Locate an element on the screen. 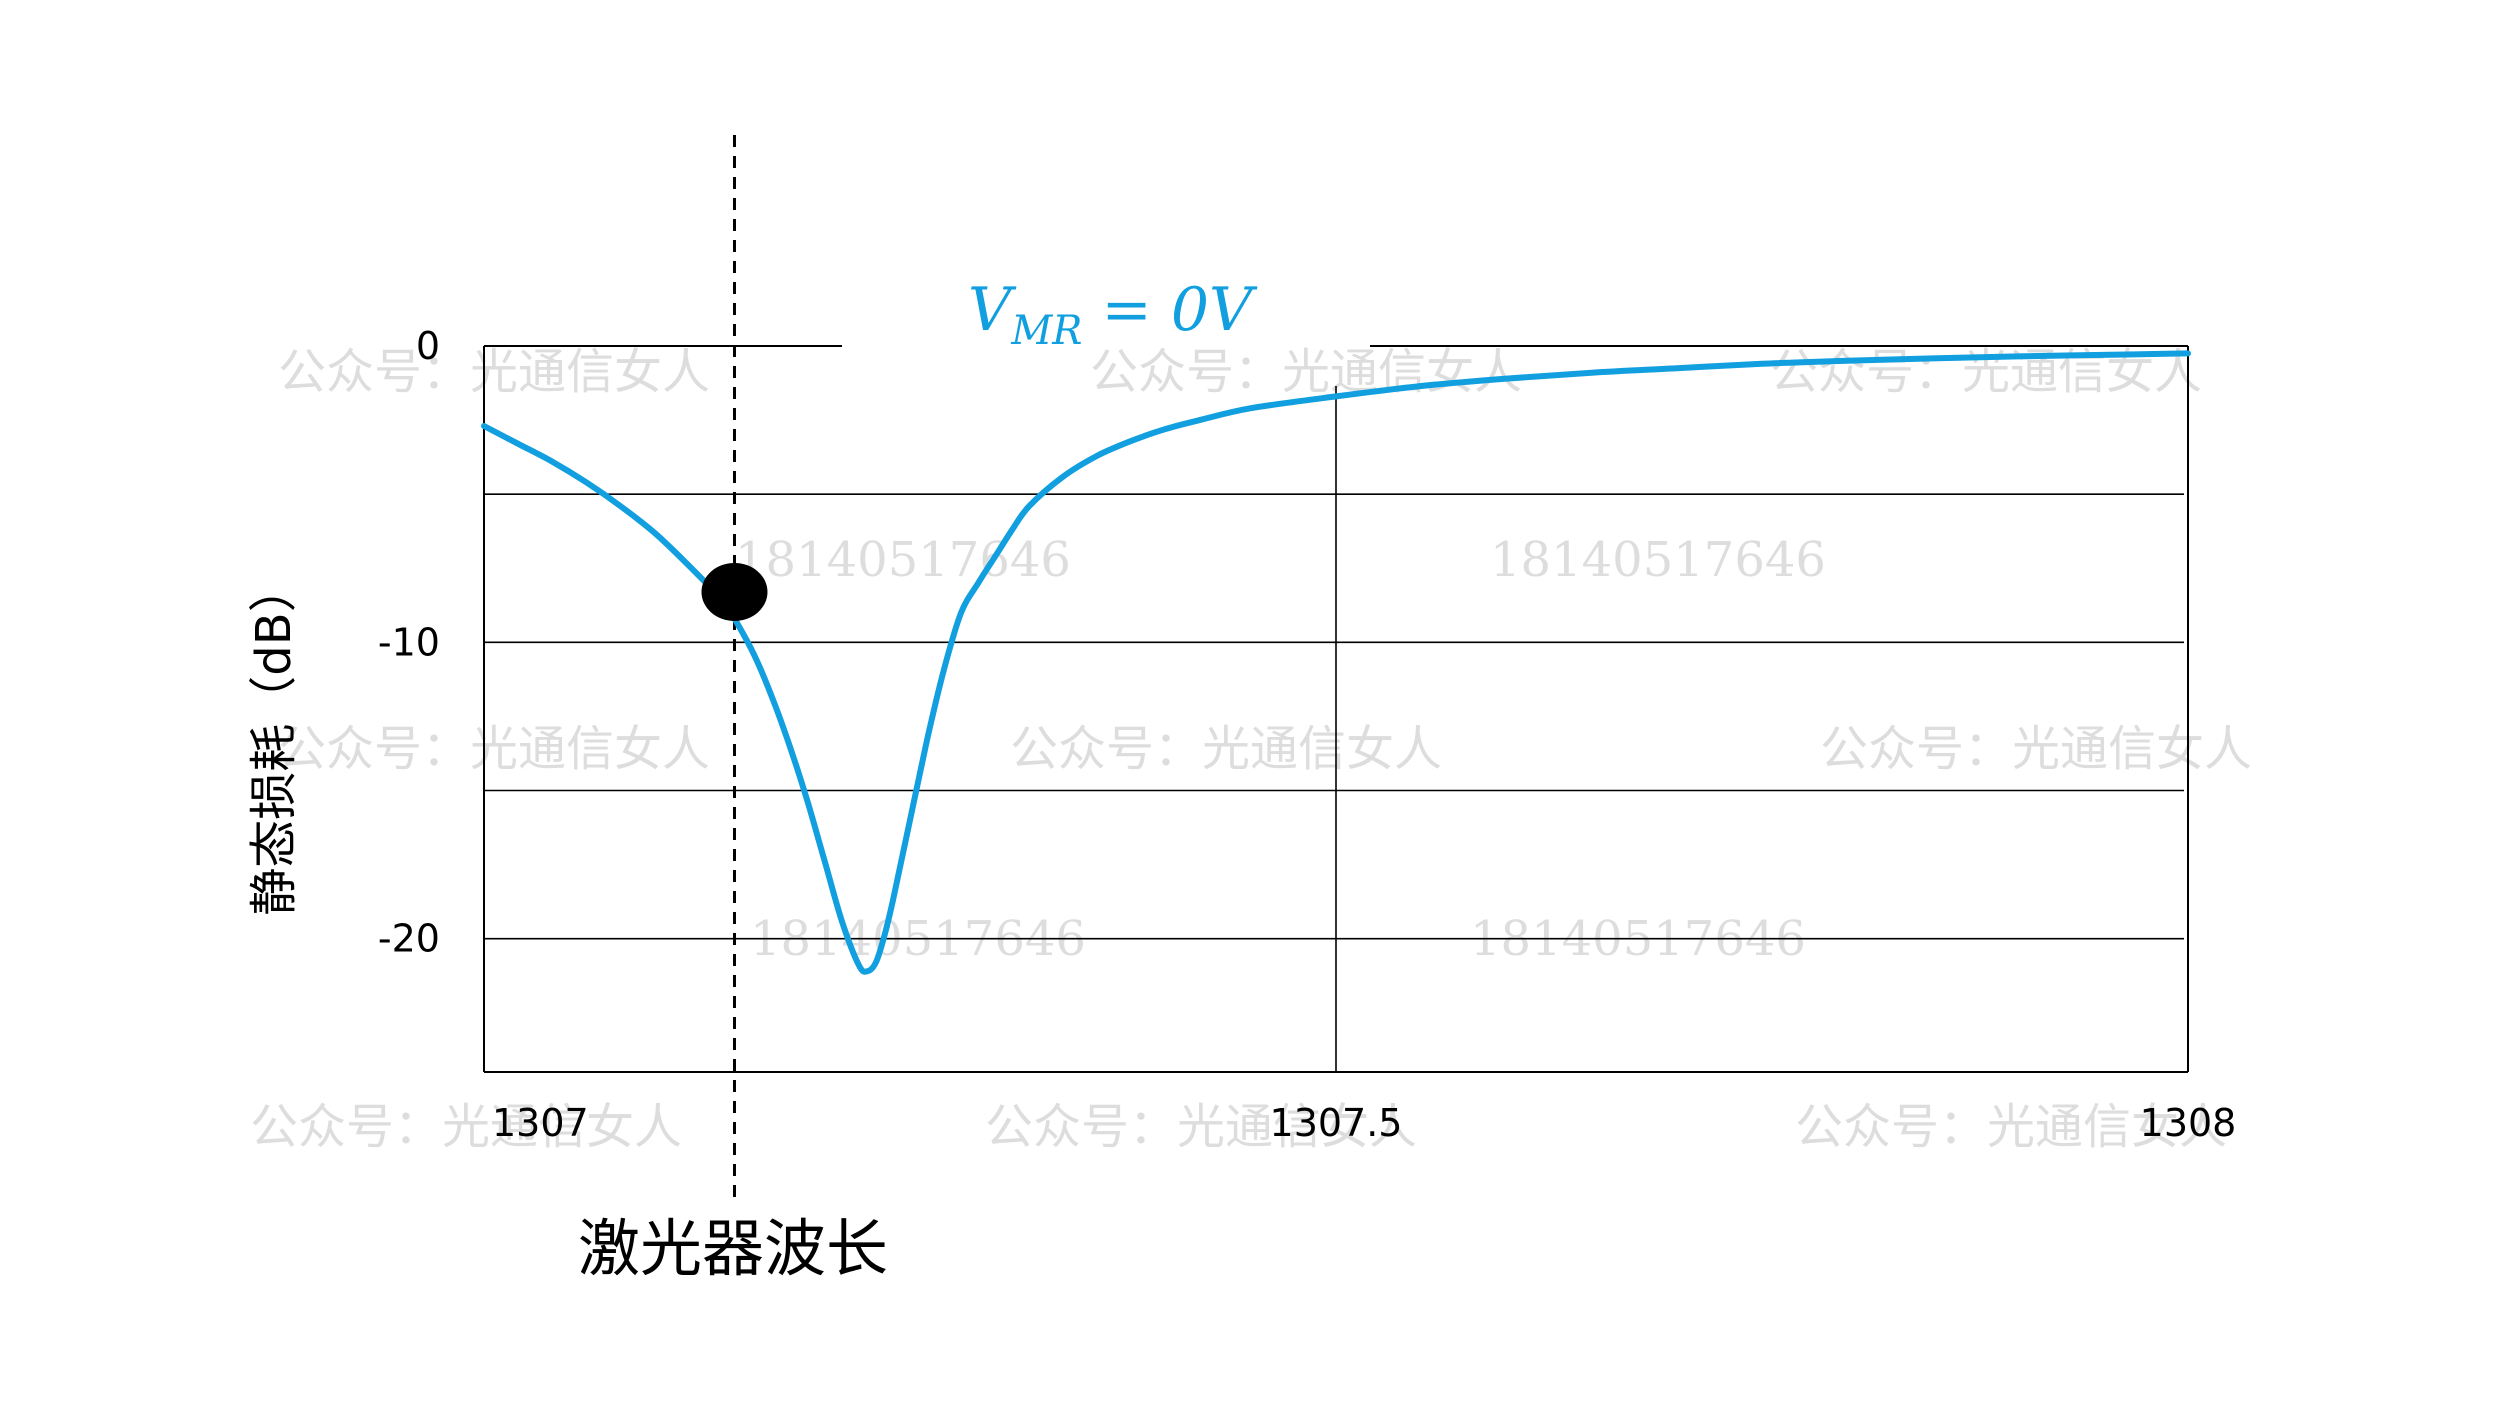 Image resolution: width=2500 pixels, height=1406 pixels. curve-label-subscript: MR is located at coordinates (1046, 331).